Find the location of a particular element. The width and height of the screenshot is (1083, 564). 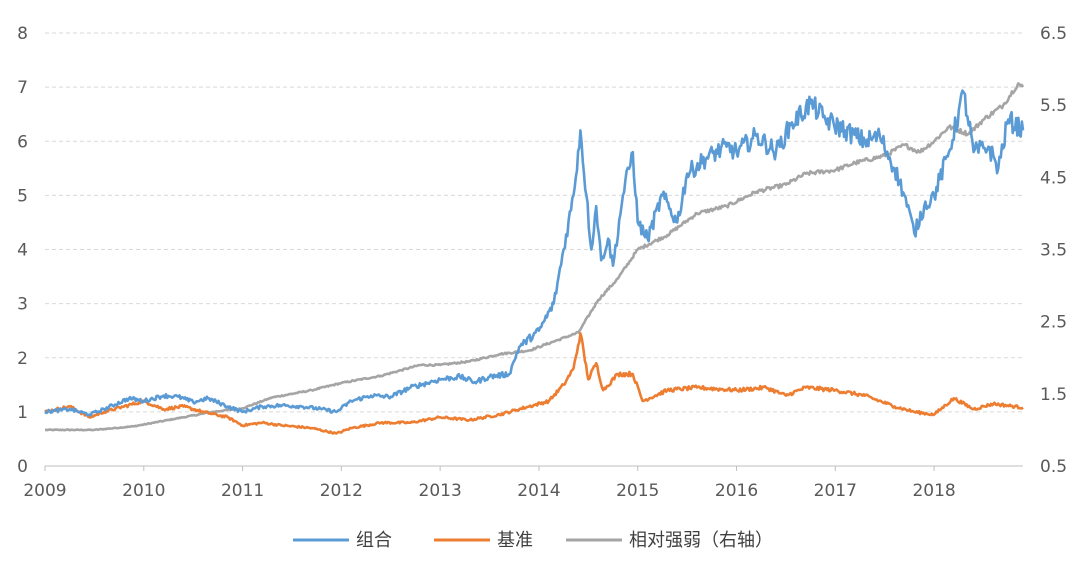

left-y-tick-label: 5 is located at coordinates (22, 196).